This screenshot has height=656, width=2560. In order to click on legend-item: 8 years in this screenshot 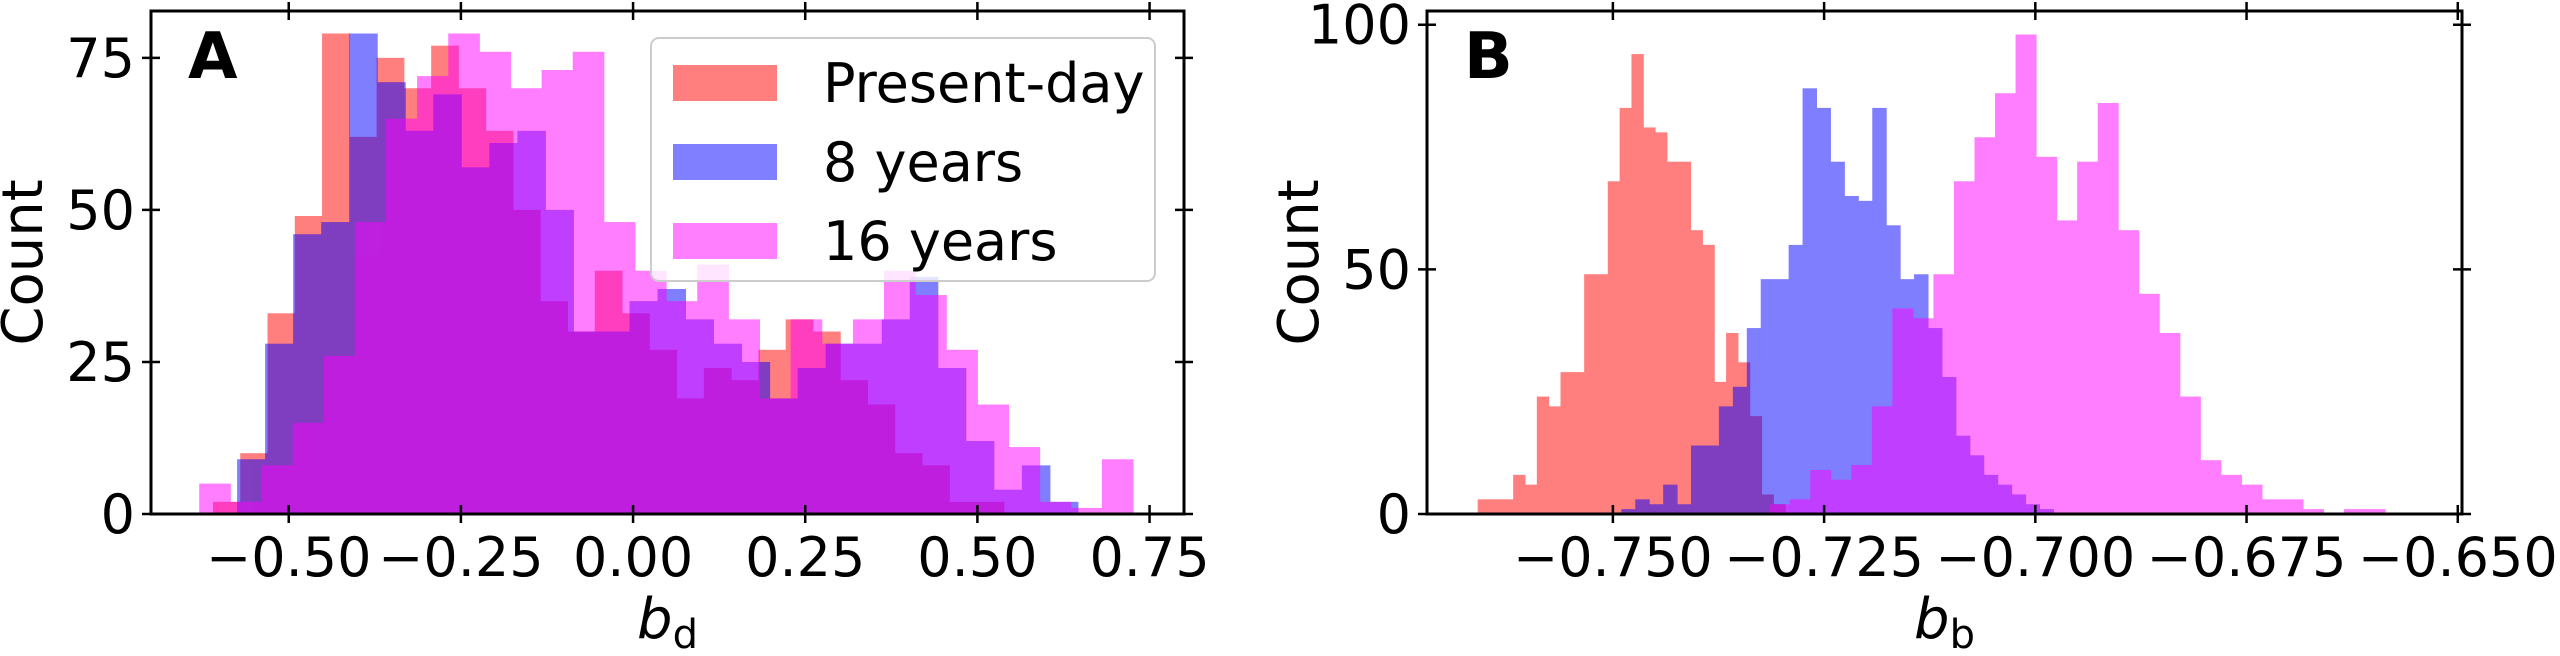, I will do `click(848, 162)`.